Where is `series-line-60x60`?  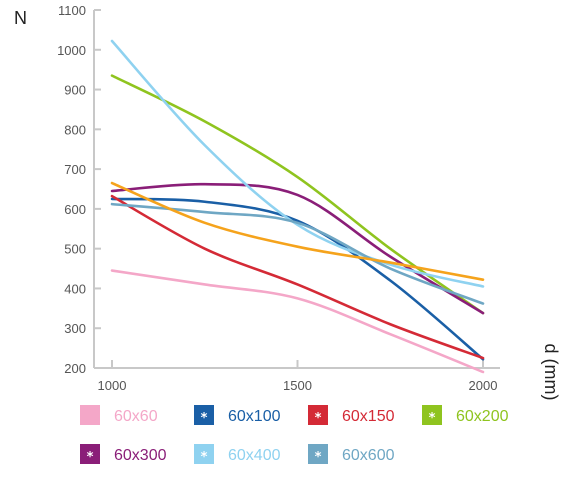
series-line-60x60 is located at coordinates (297, 321).